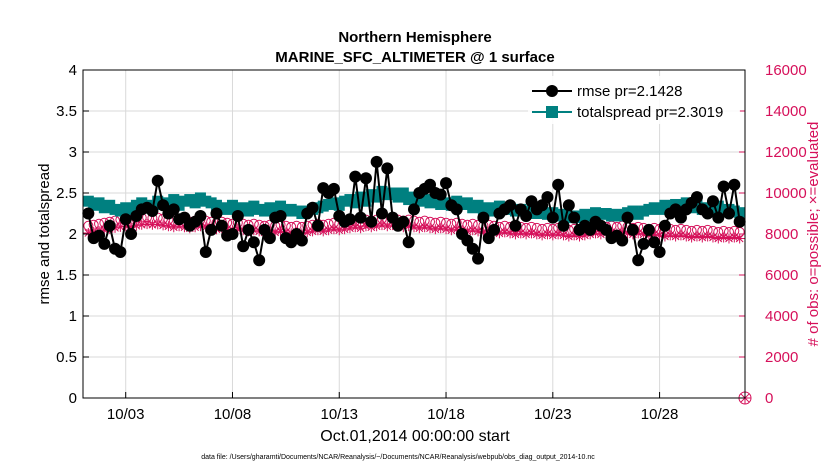 This screenshot has width=830, height=475. Describe the element at coordinates (769, 398) in the screenshot. I see `y-tick-label-right: 0` at that location.